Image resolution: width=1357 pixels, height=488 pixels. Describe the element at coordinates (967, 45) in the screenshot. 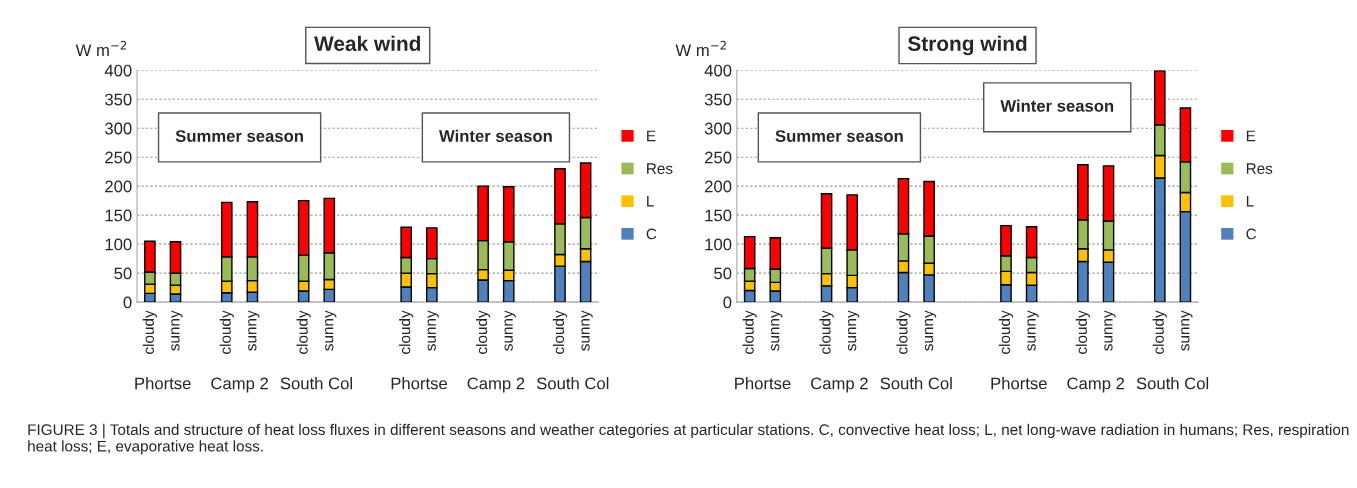

I see `chart-title: Strong wind` at that location.